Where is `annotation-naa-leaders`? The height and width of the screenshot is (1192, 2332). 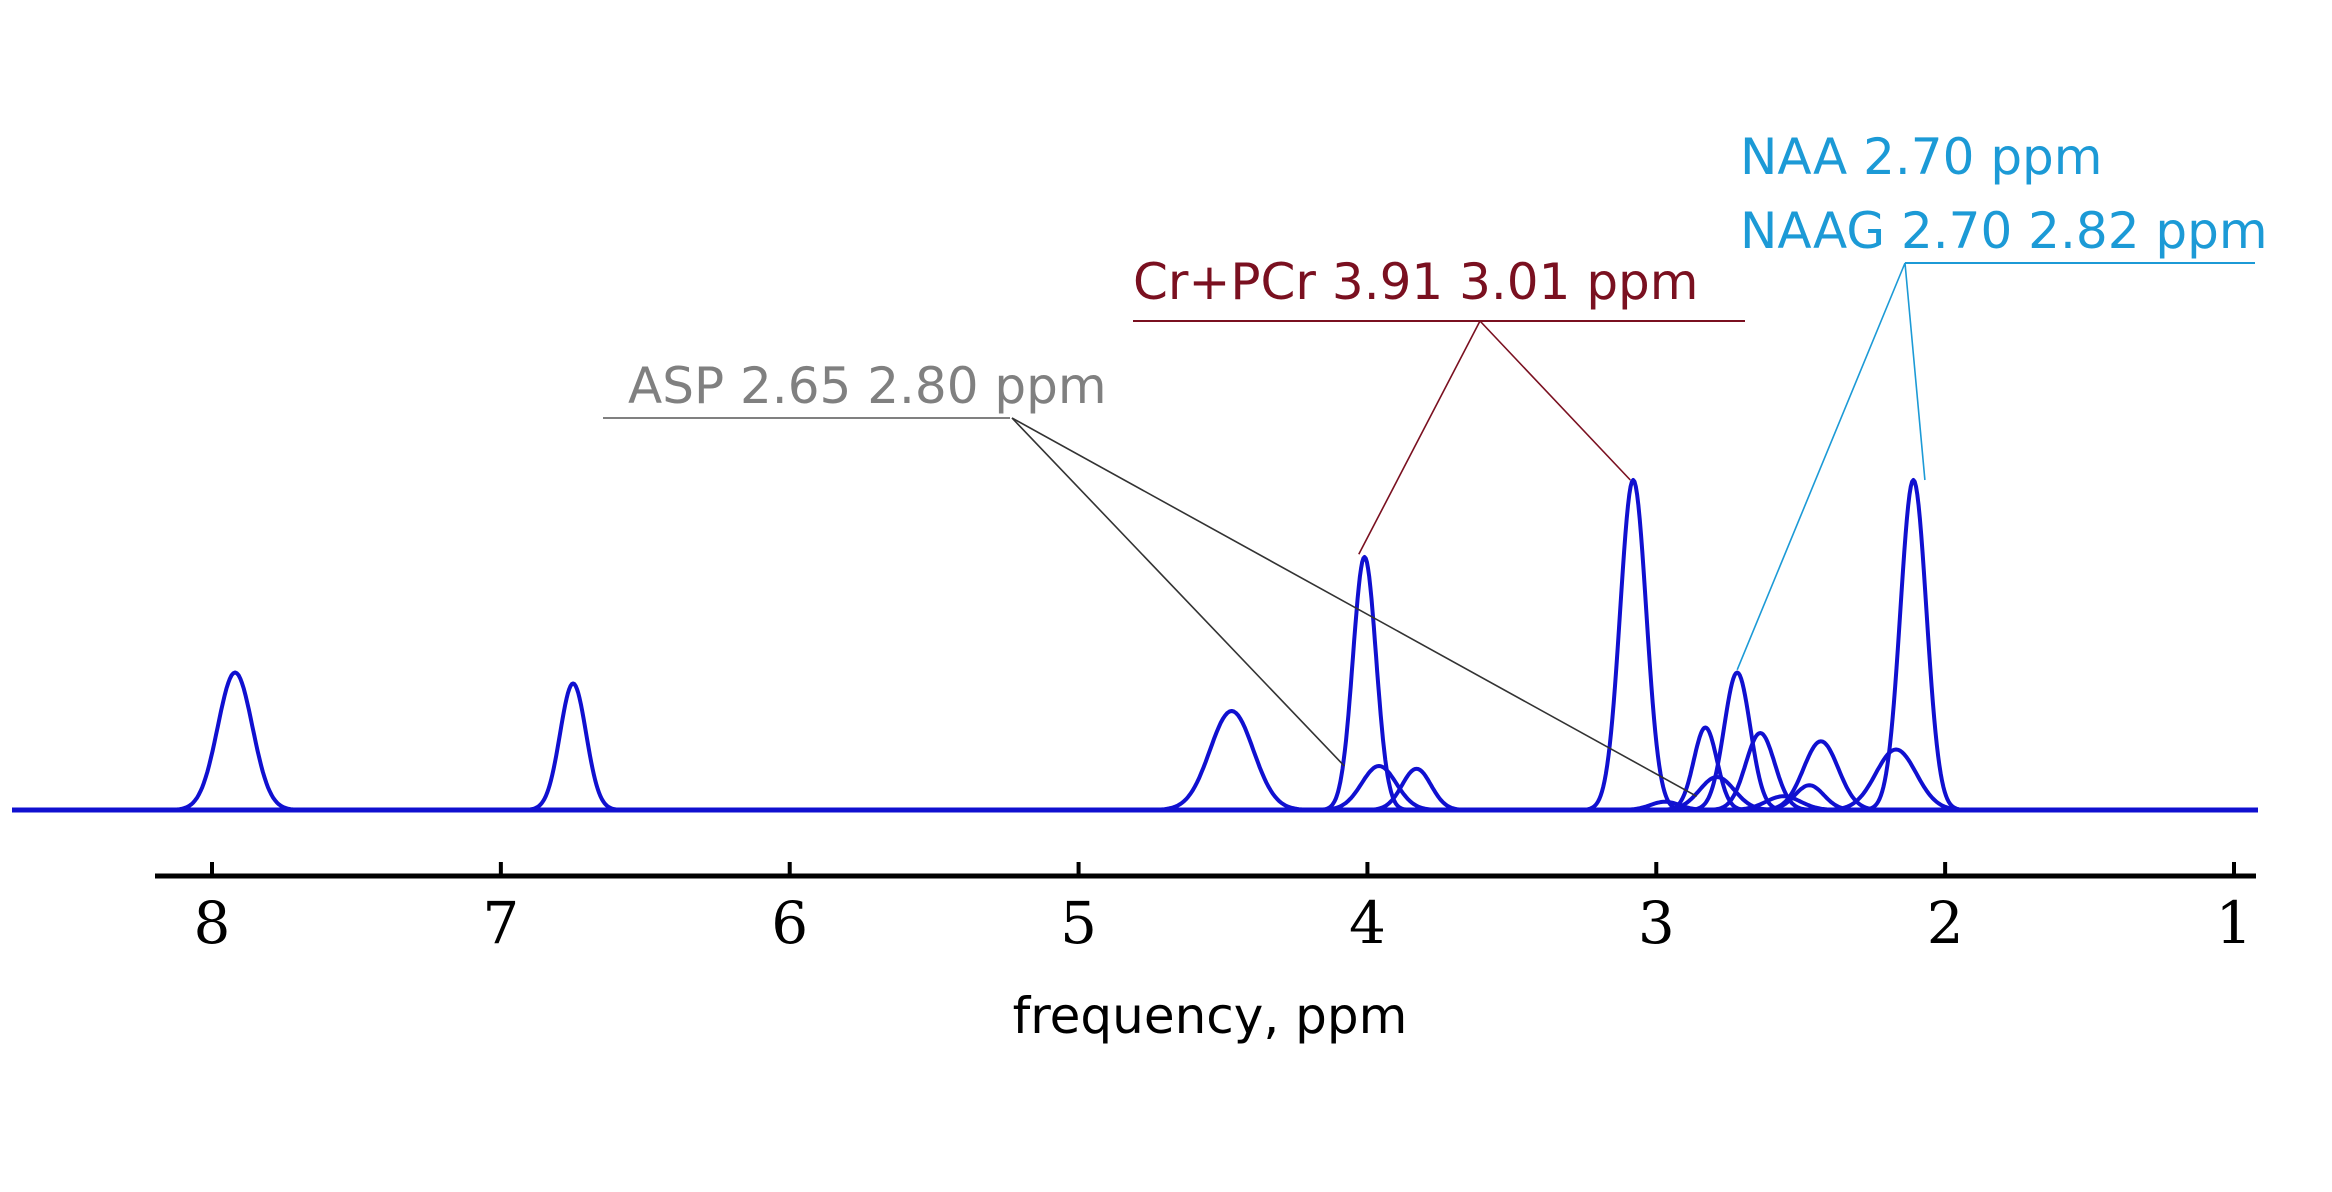 annotation-naa-leaders is located at coordinates (1831, 466).